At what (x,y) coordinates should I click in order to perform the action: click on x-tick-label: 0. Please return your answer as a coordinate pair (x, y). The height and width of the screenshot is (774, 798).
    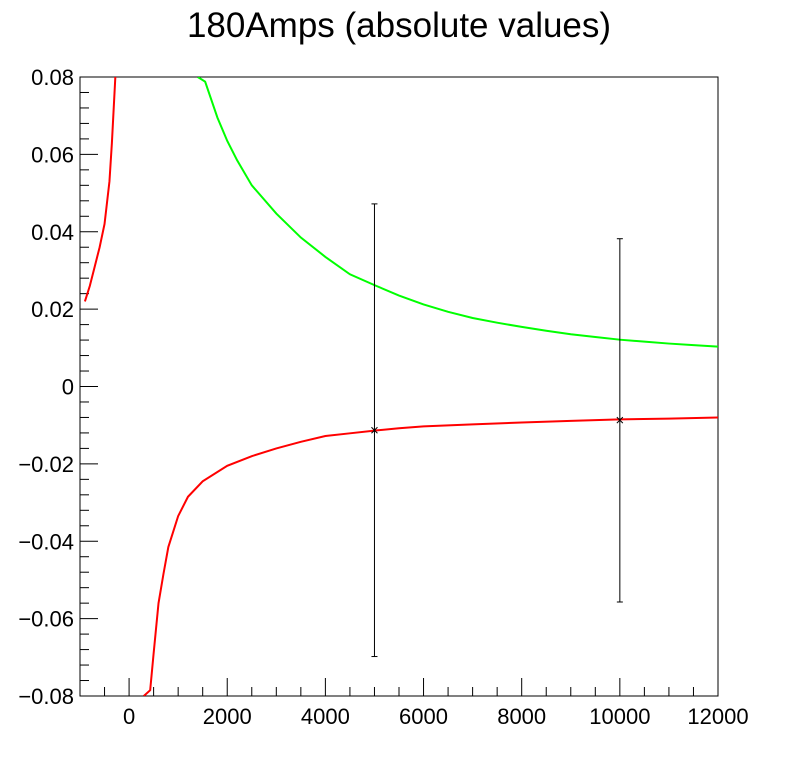
    Looking at the image, I should click on (129, 716).